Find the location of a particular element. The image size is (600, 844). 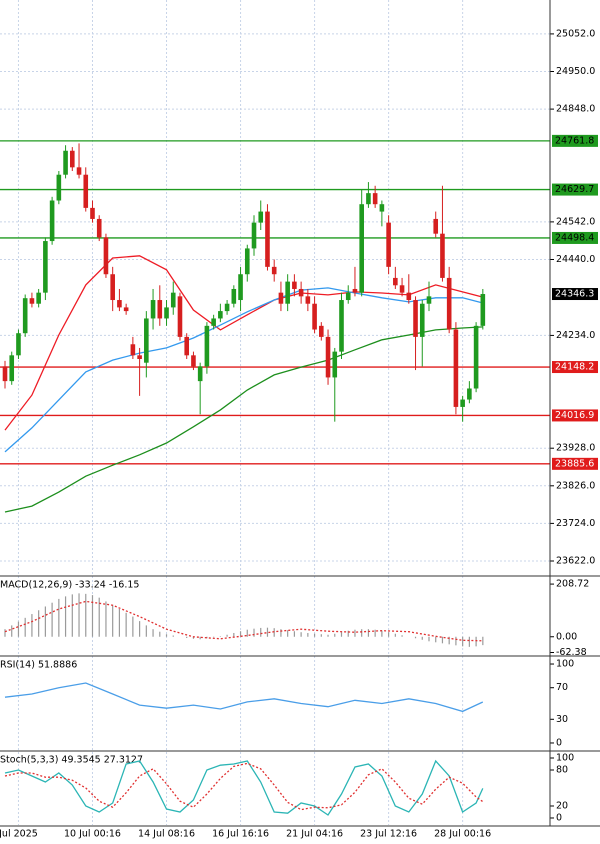

y-tick-label: 20 is located at coordinates (562, 805).